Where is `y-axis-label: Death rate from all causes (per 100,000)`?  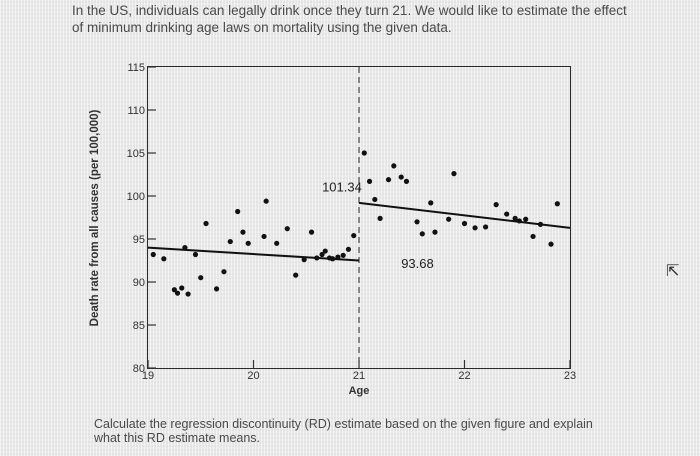 y-axis-label: Death rate from all causes (per 100,000) is located at coordinates (95, 217).